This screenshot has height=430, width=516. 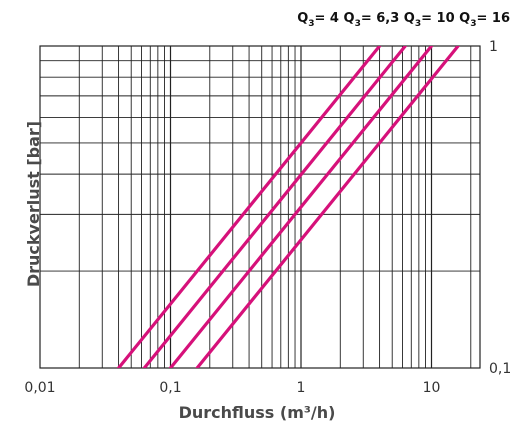 What do you see at coordinates (327, 18) in the screenshot?
I see `legend-entry-value: = 4` at bounding box center [327, 18].